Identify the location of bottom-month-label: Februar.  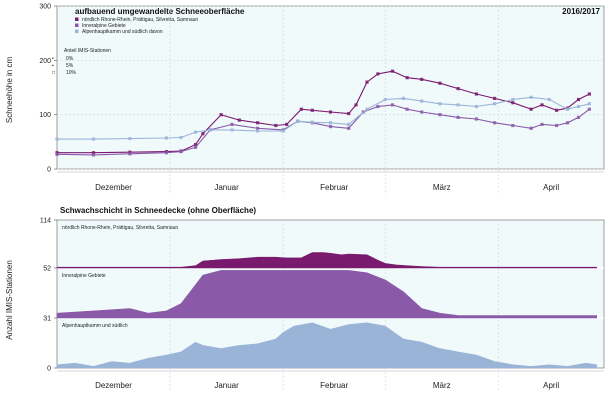
(334, 385).